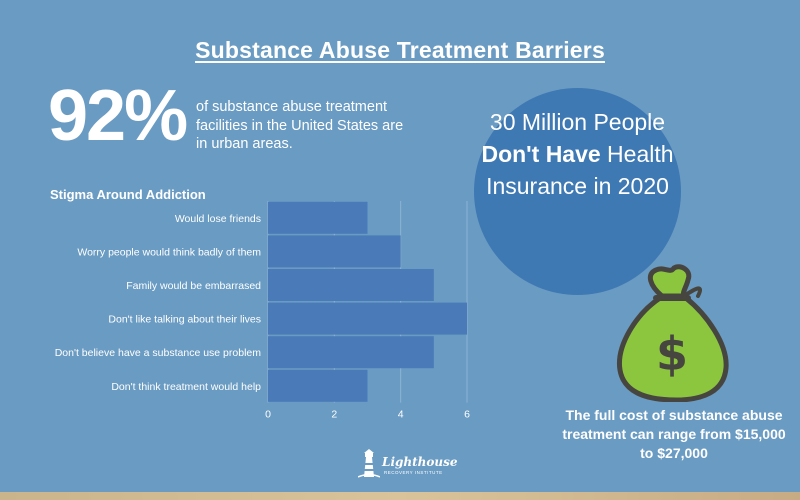 The width and height of the screenshot is (800, 500). I want to click on insurance-text-bold-2: Have, so click(573, 154).